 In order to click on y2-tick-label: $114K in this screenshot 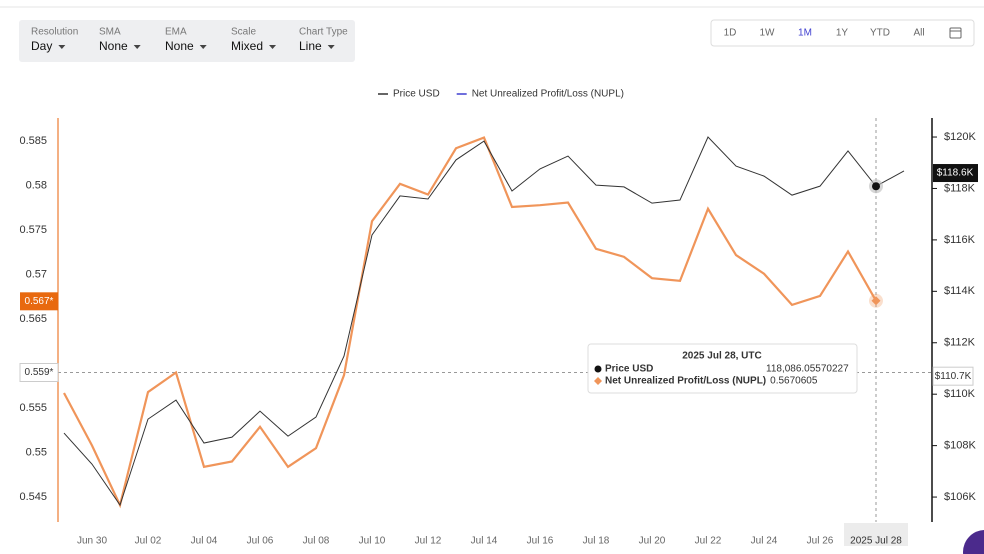, I will do `click(960, 291)`.